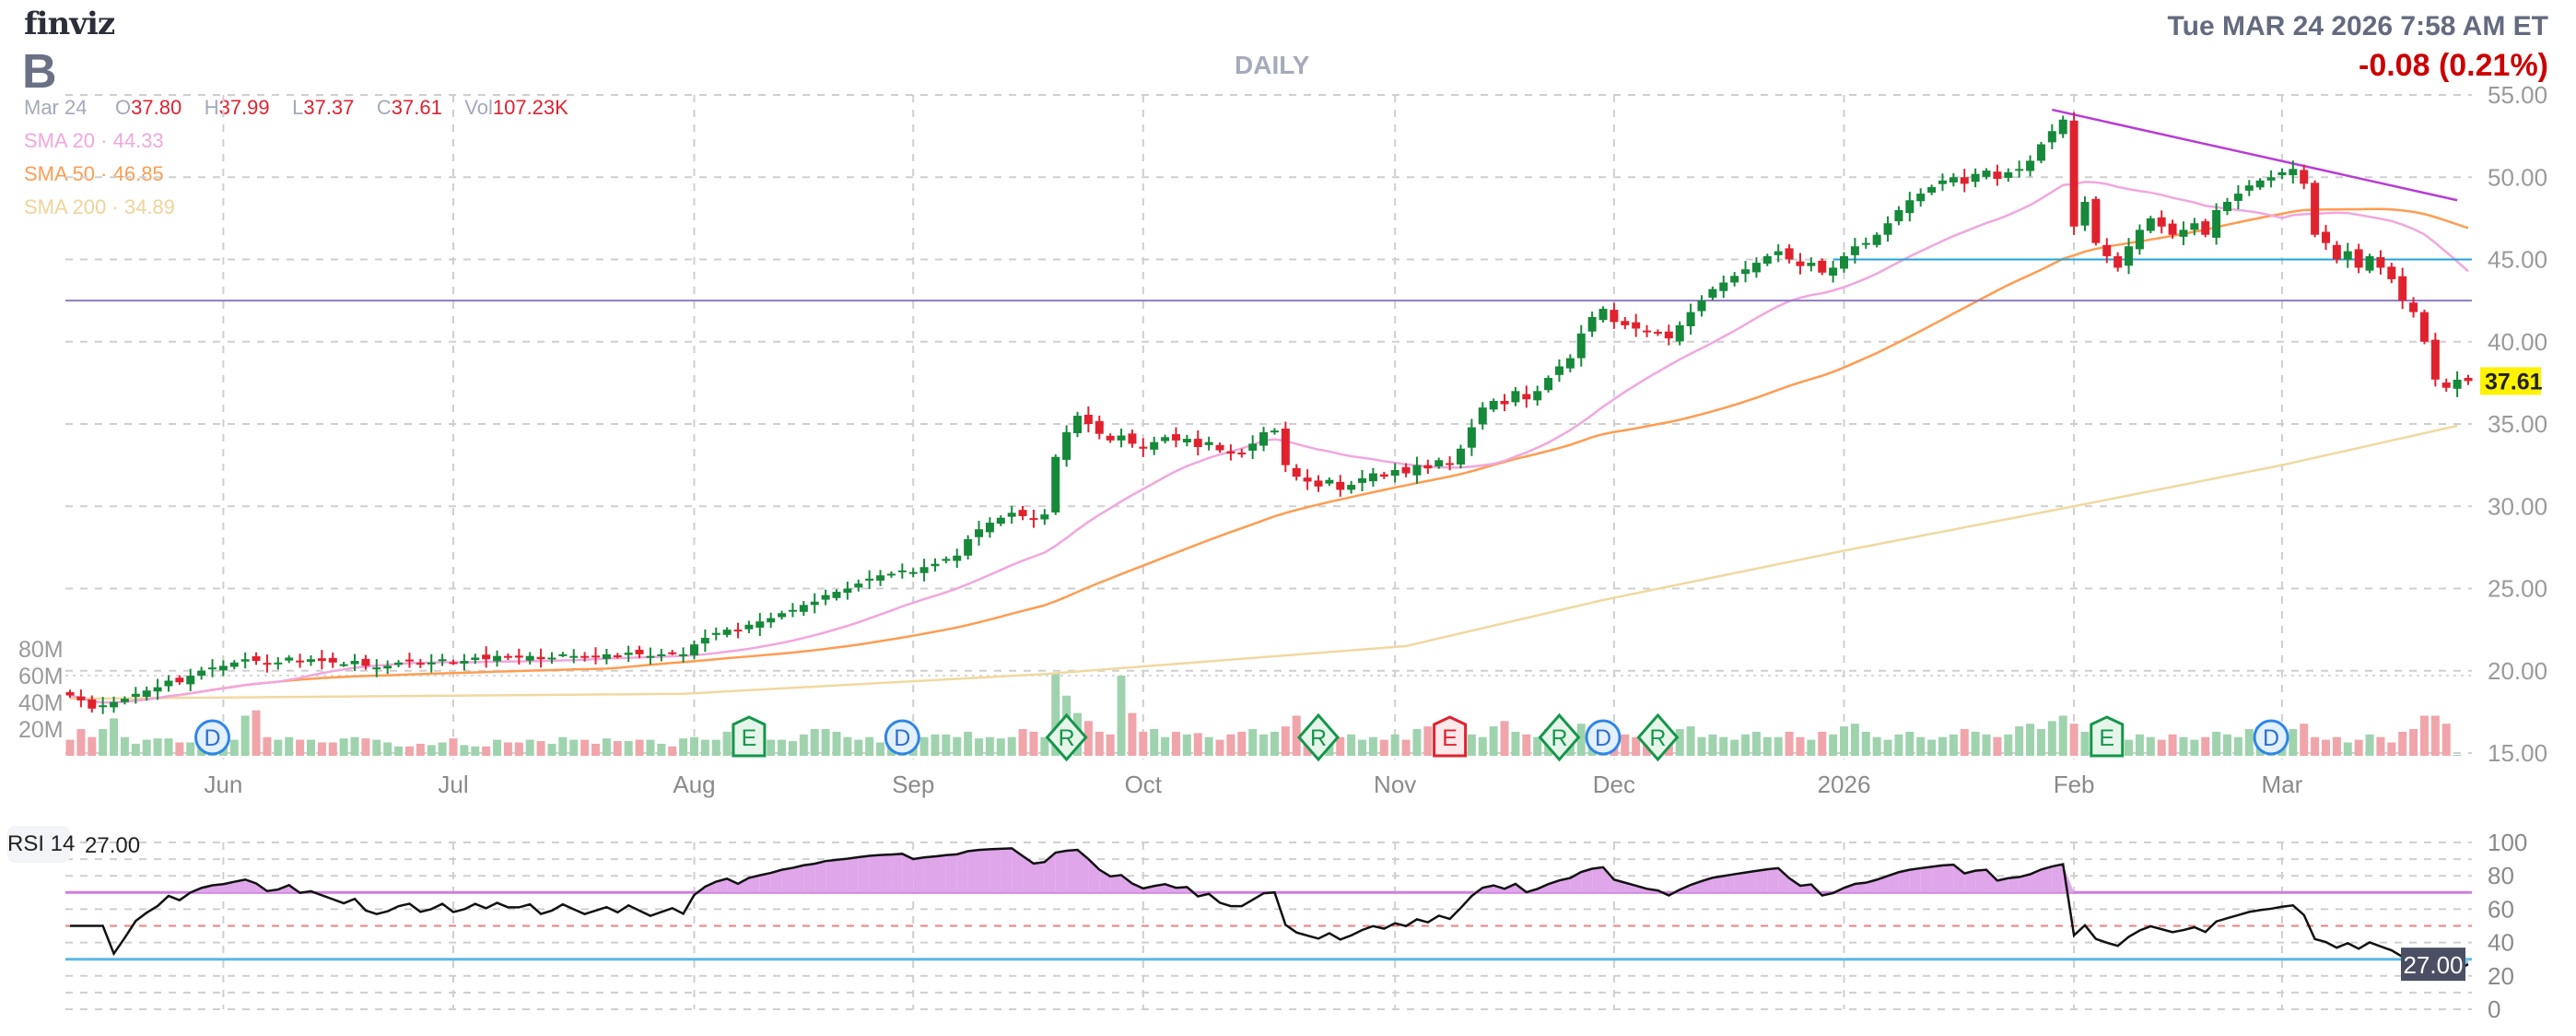 This screenshot has width=2576, height=1036. I want to click on last-price-tag, so click(2510, 381).